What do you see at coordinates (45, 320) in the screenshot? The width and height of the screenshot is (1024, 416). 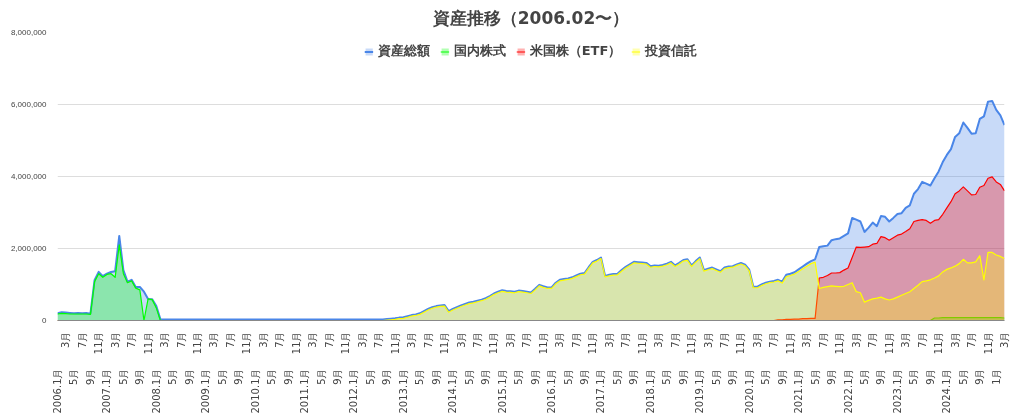 I see `y-tick-label: 0` at bounding box center [45, 320].